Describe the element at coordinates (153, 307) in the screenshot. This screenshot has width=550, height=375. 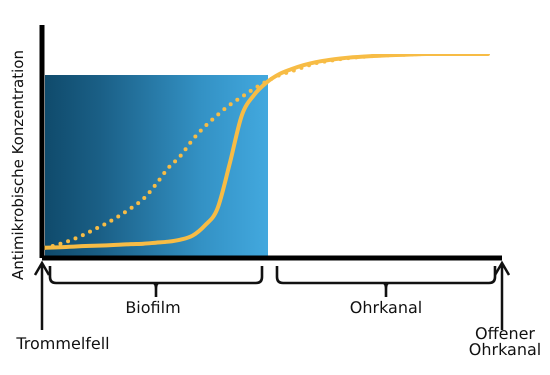
I see `text: Biofilm` at that location.